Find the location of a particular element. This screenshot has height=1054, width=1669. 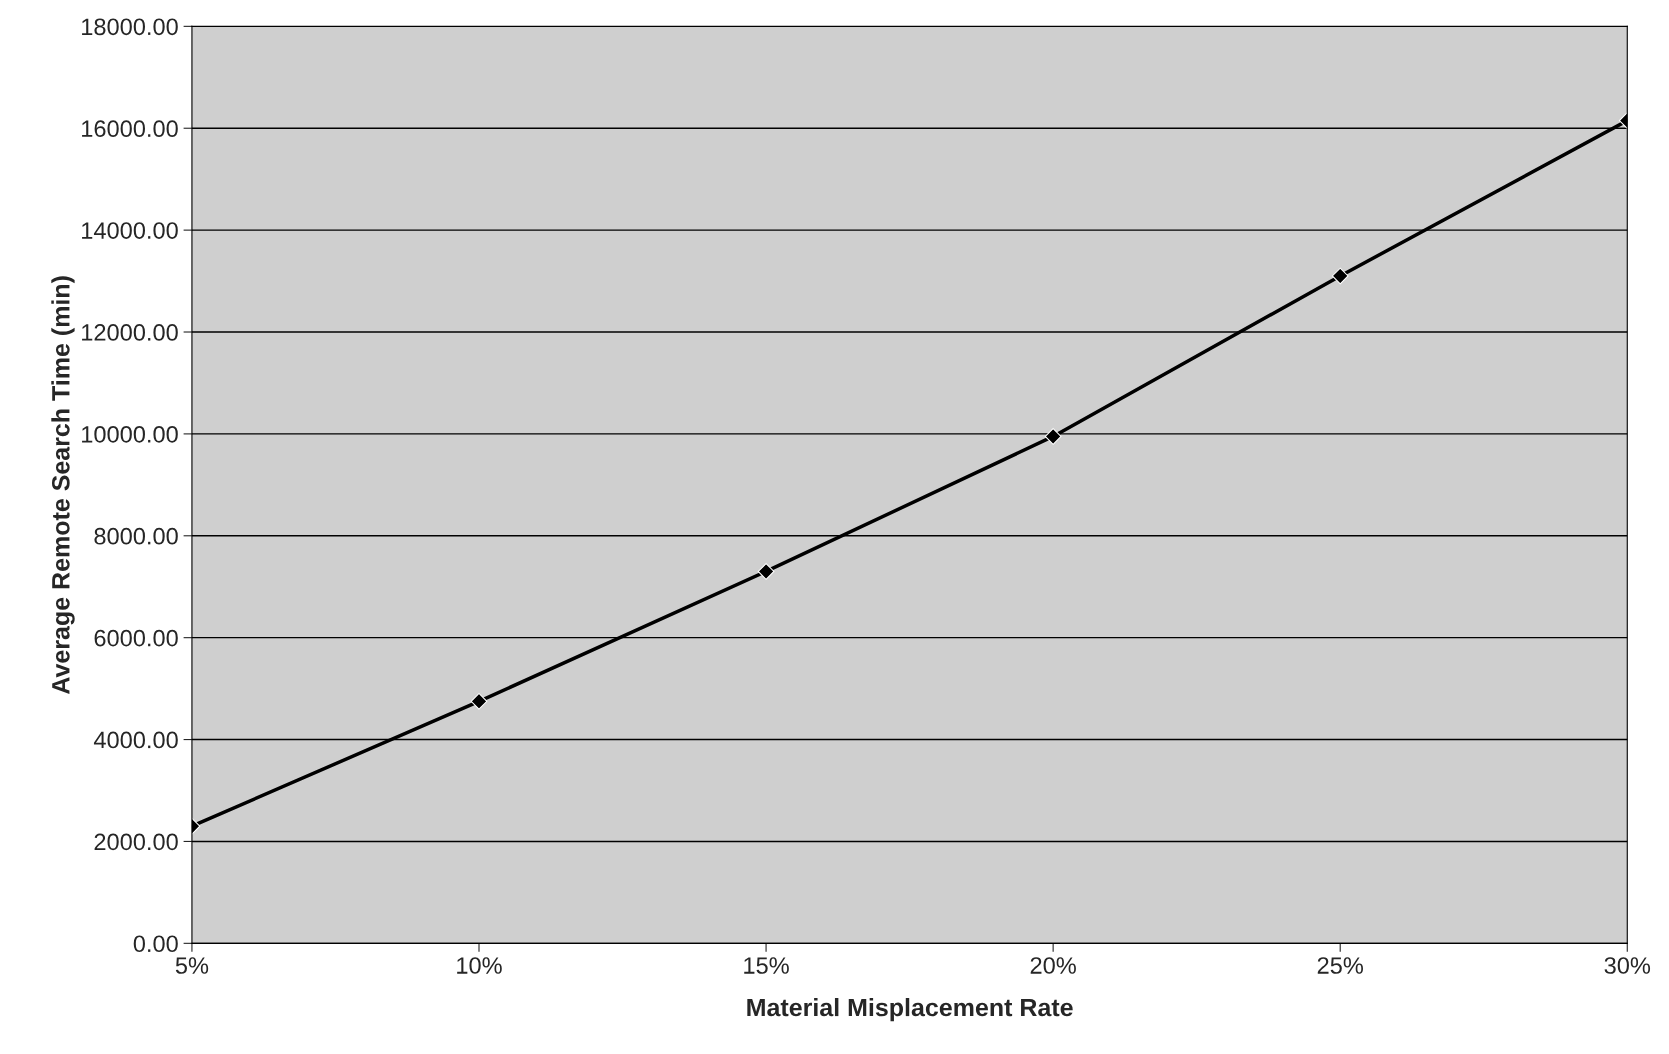

y-axis-title: Average Remote Search Time (min) is located at coordinates (63, 485).